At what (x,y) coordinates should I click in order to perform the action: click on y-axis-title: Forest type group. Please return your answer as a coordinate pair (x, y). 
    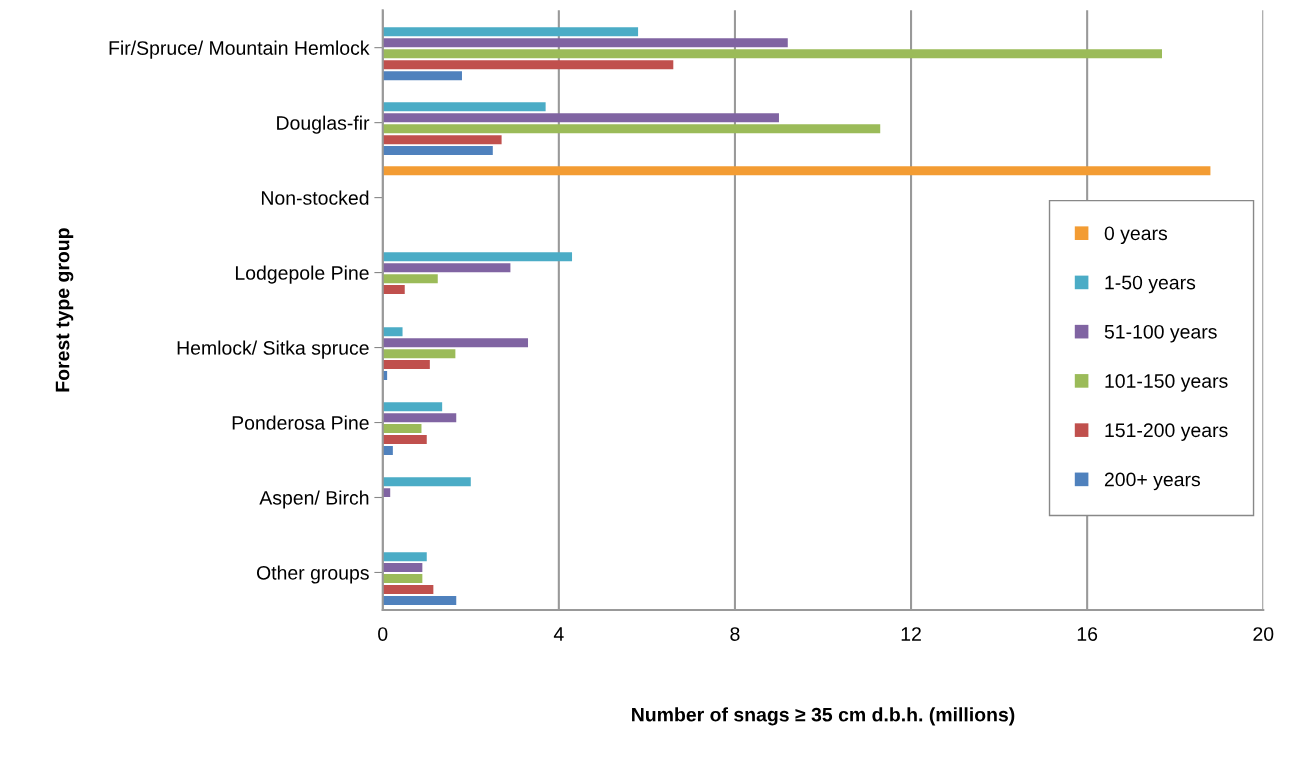
    Looking at the image, I should click on (64, 310).